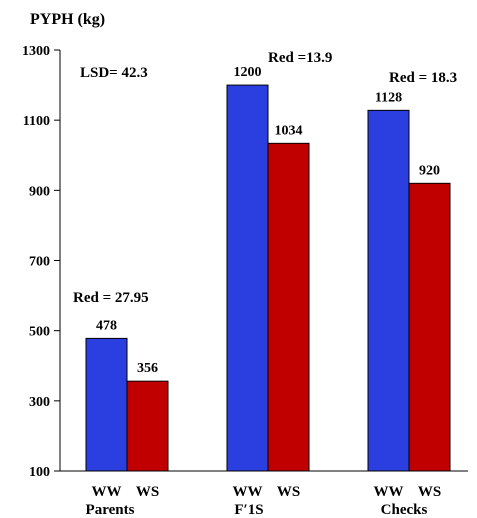 The image size is (477, 518). I want to click on bar-value-label: 356, so click(147, 368).